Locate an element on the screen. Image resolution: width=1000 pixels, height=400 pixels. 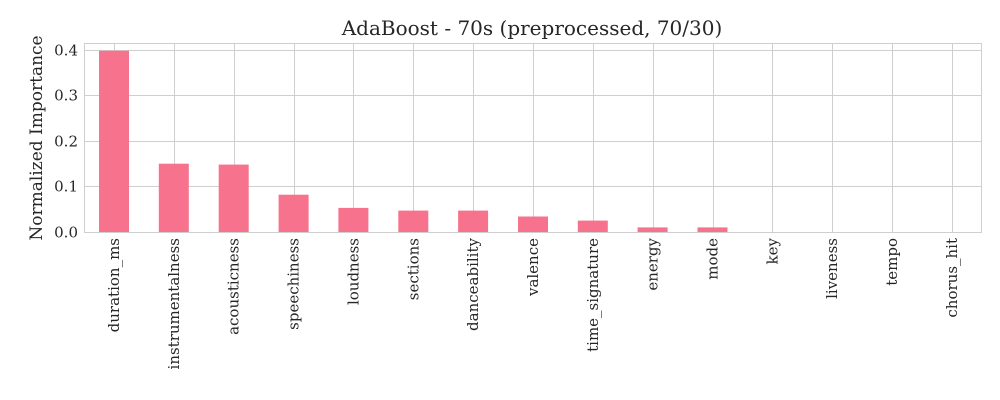
x-tick-label: danceability is located at coordinates (473, 283).